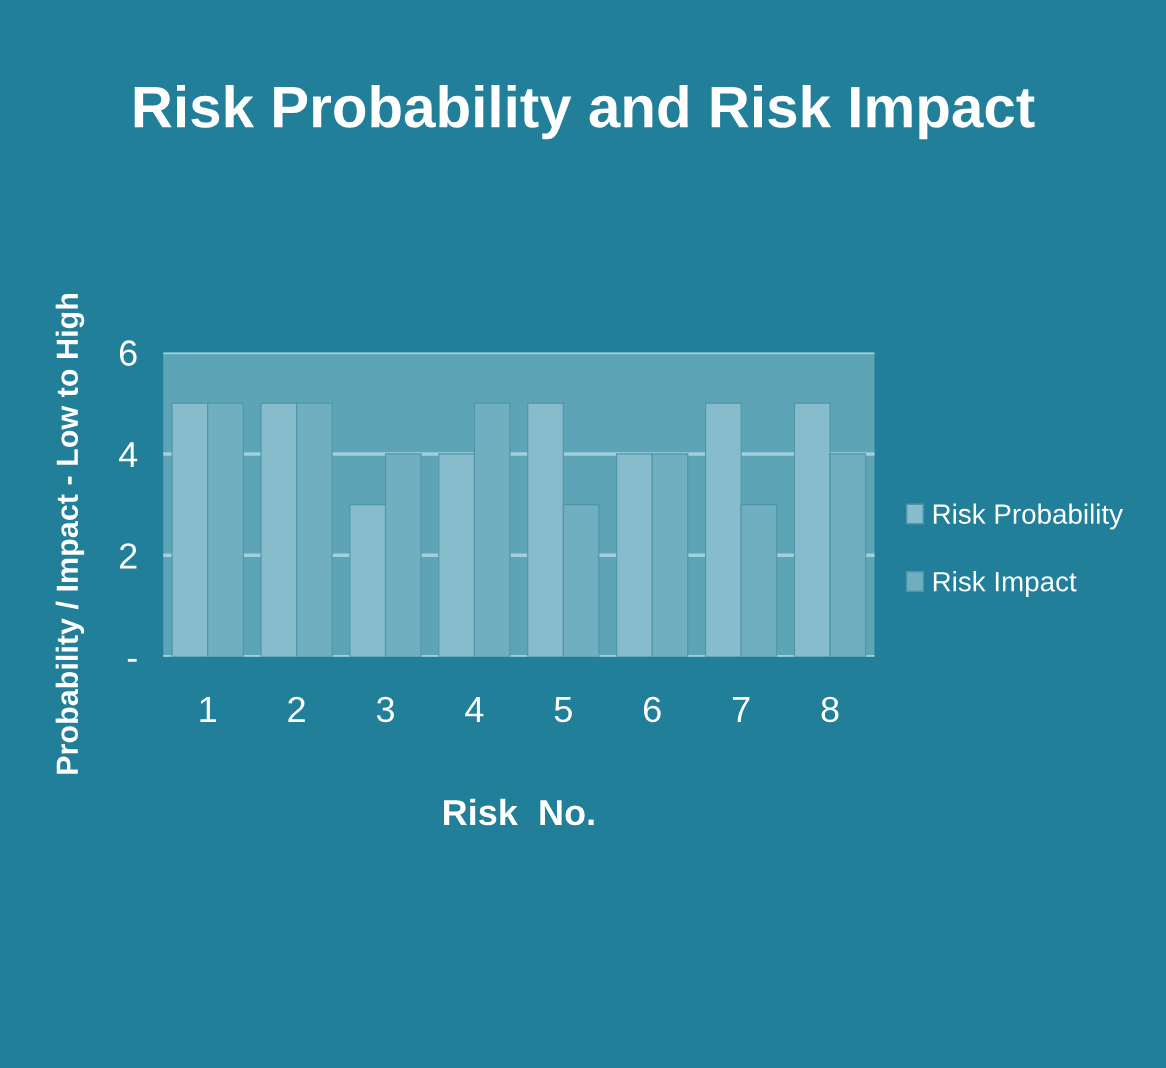 Image resolution: width=1166 pixels, height=1068 pixels. What do you see at coordinates (584, 112) in the screenshot?
I see `chart-title: Risk Probability and Risk Impact` at bounding box center [584, 112].